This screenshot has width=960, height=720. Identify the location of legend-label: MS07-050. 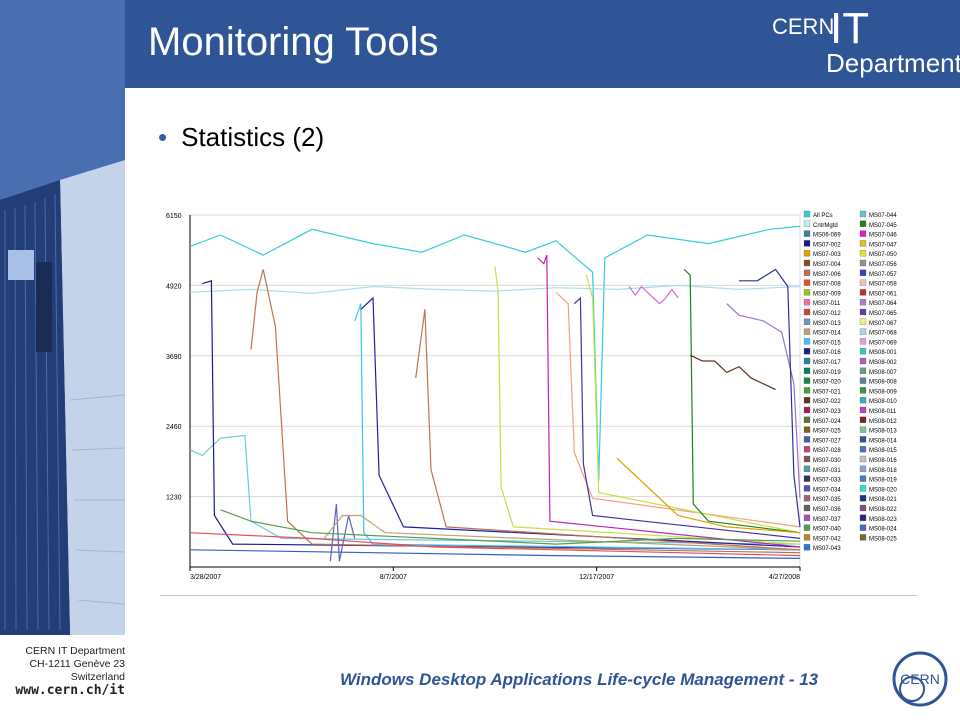
(883, 255).